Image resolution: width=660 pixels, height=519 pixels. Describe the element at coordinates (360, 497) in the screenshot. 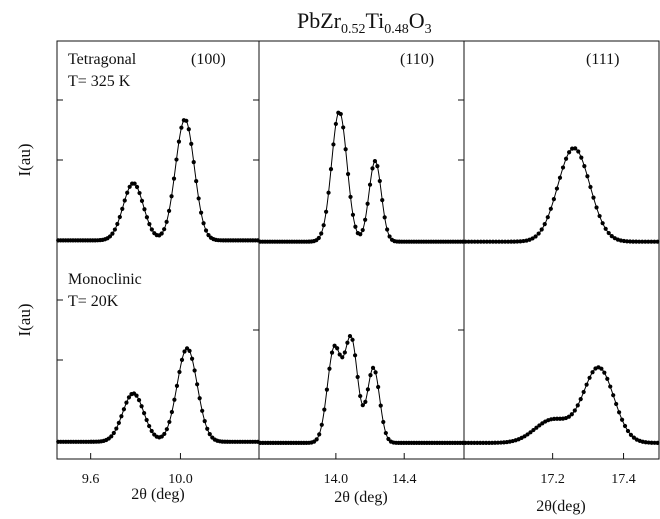

I see `x-axis-label-middle: 2θ (deg)` at that location.